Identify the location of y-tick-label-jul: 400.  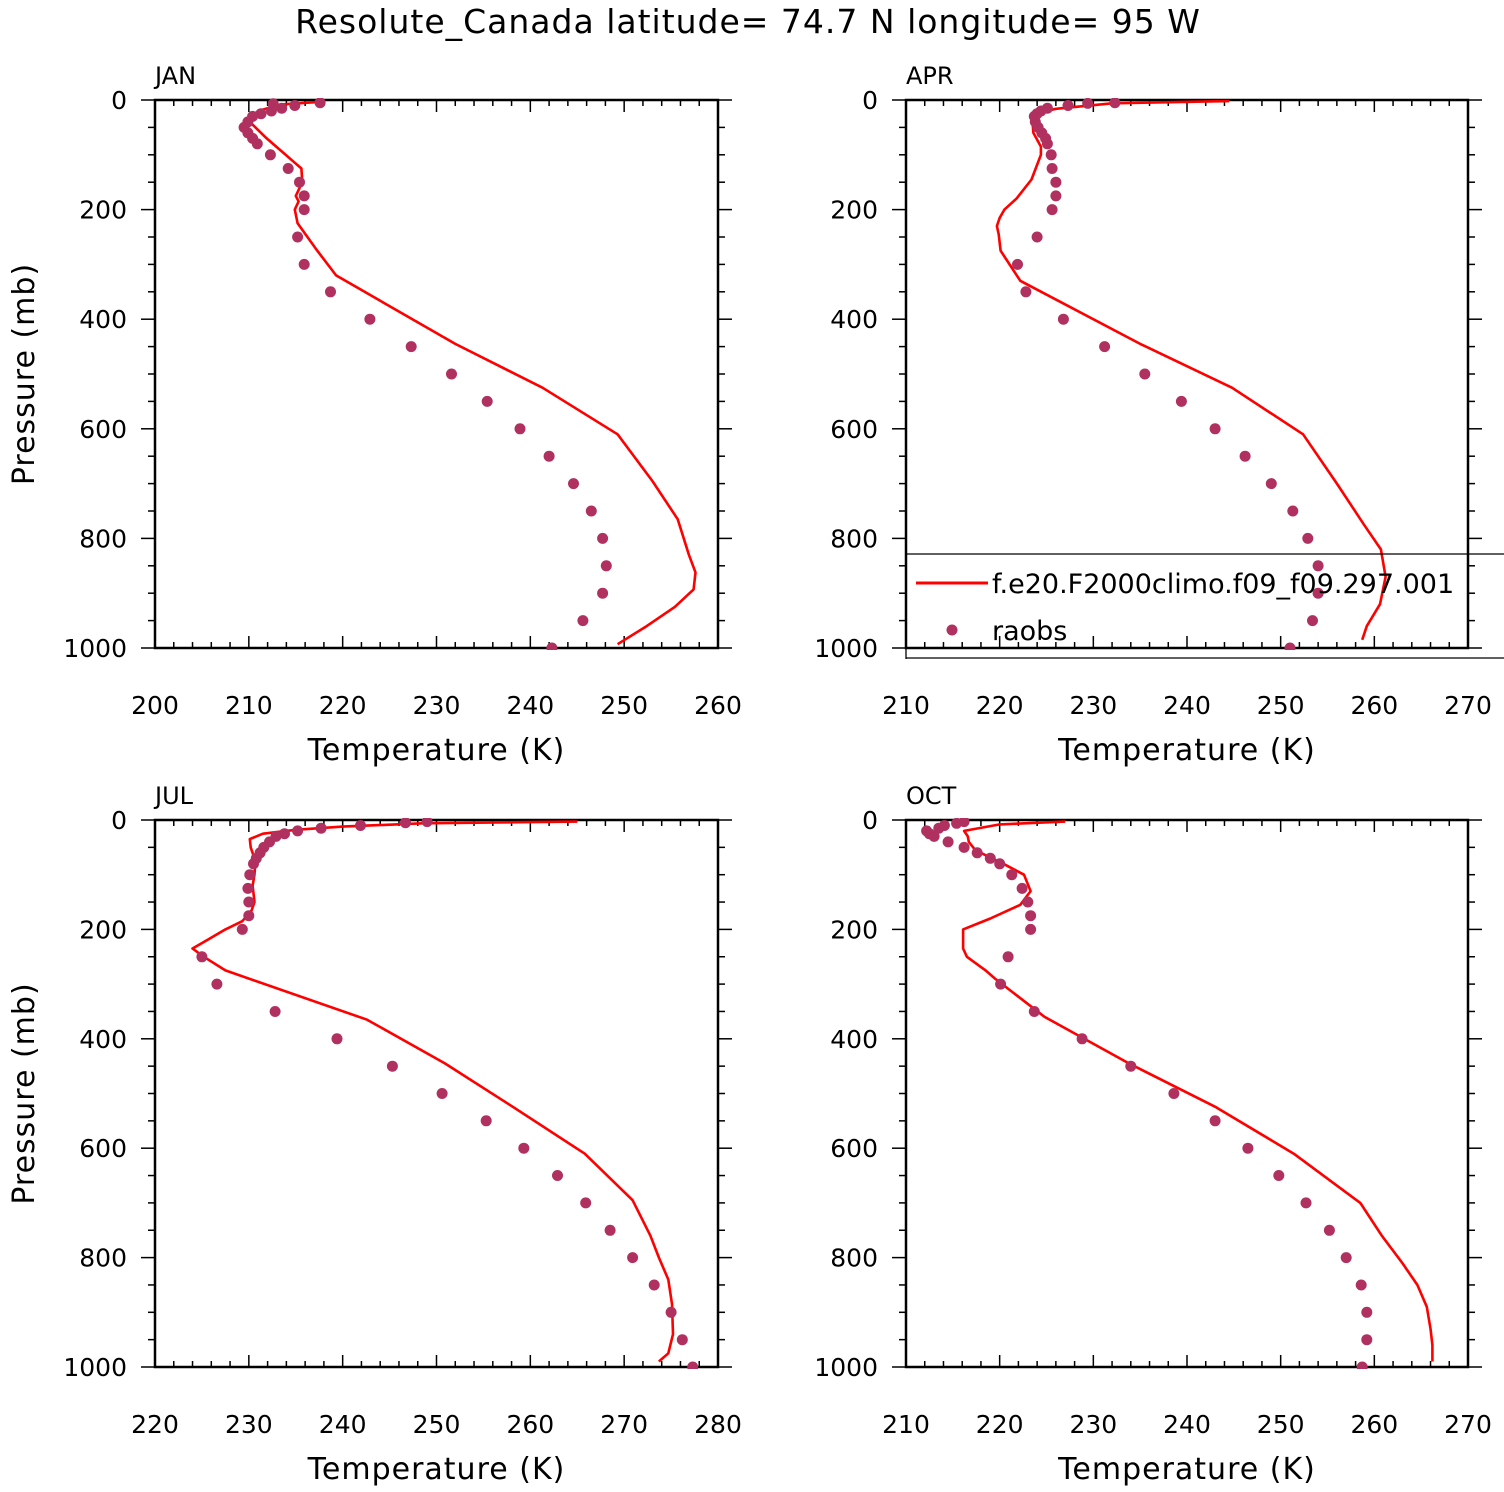
(103, 1039).